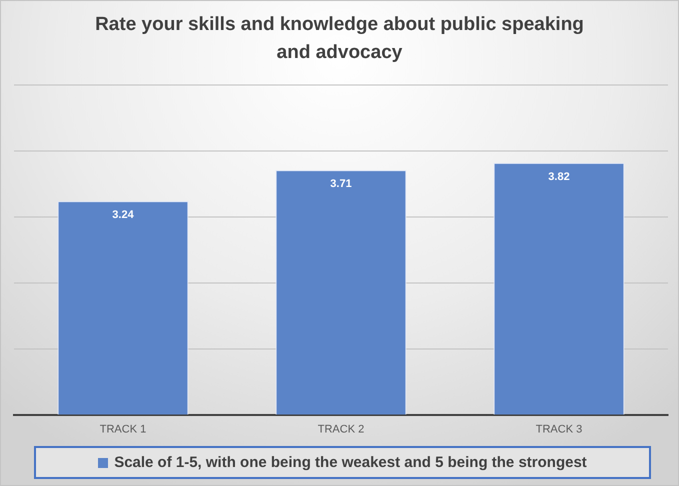  I want to click on x-tick-label: TRACK 3, so click(559, 430).